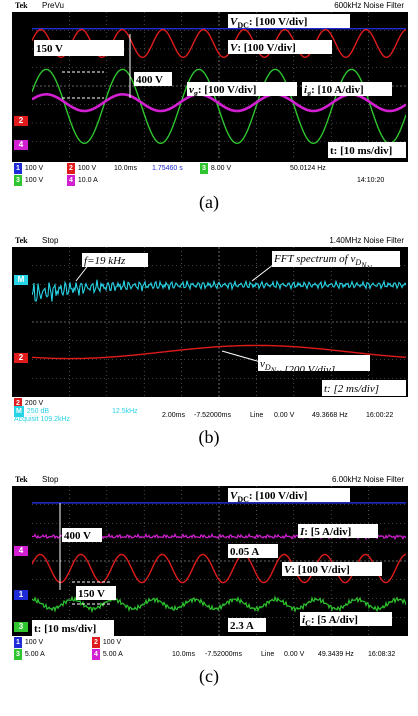 The height and width of the screenshot is (716, 418). What do you see at coordinates (351, 389) in the screenshot?
I see `time-scale-label: t: [2 ms/div]` at bounding box center [351, 389].